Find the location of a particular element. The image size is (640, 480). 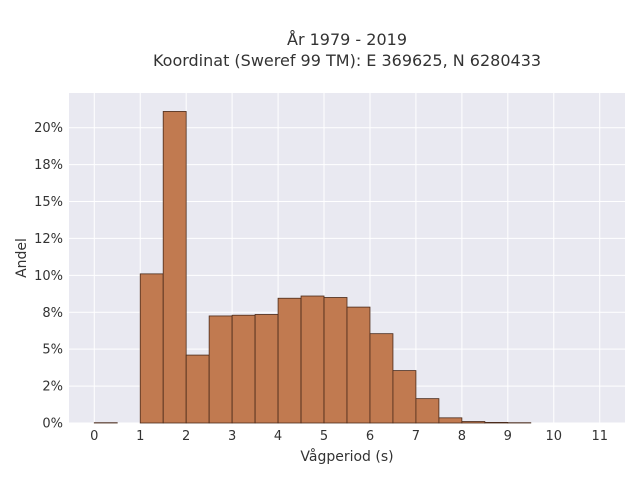

x-axis-ticks: 0 1 2 3 4 5 6 7 8 9 10 11 is located at coordinates (349, 436).